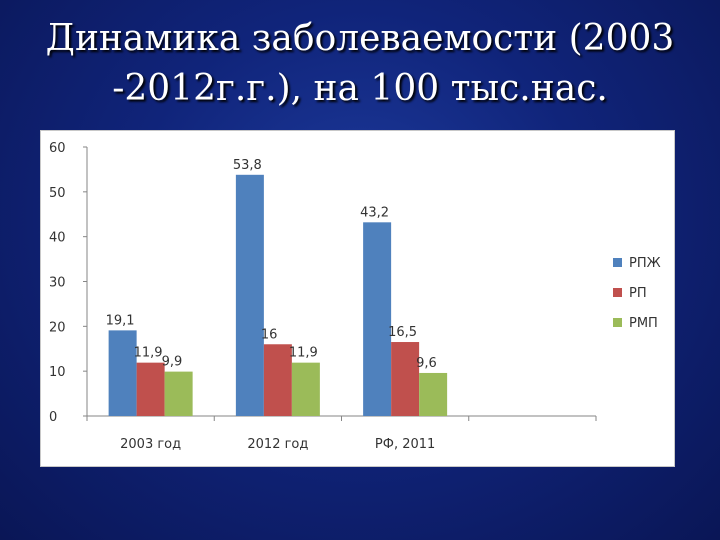  I want to click on y-tick-label: 10, so click(57, 372).